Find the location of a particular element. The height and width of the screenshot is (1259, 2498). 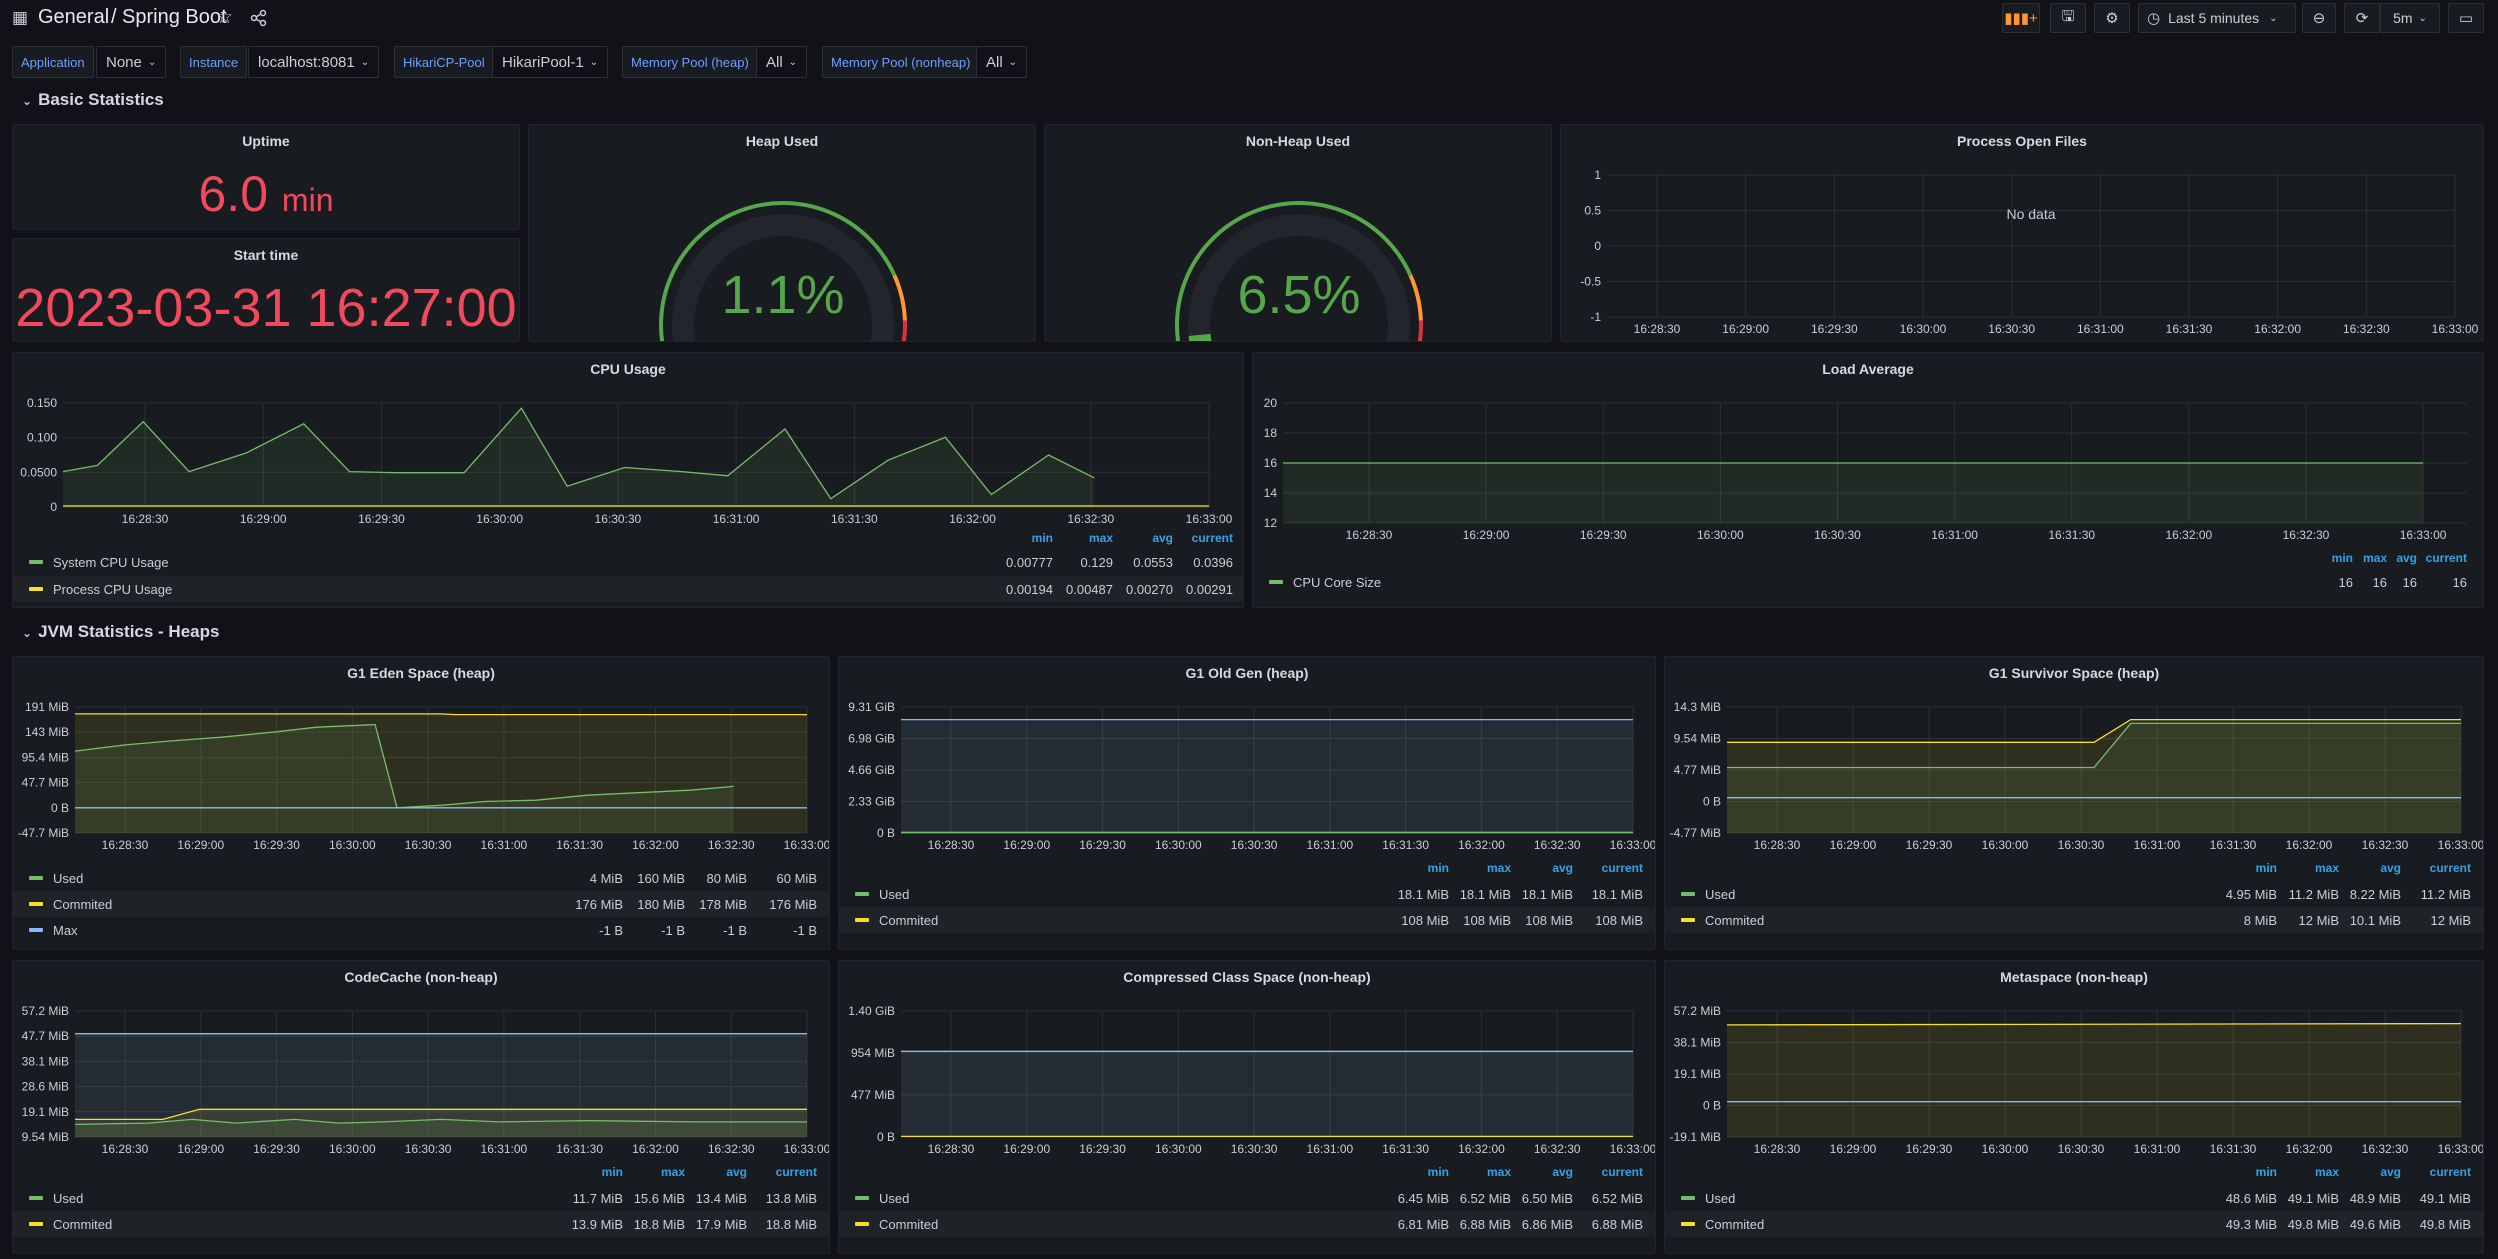

legend-row-commited: Commited 108 MiB 108 MiB 108 MiB 108 MiB is located at coordinates (1247, 920).